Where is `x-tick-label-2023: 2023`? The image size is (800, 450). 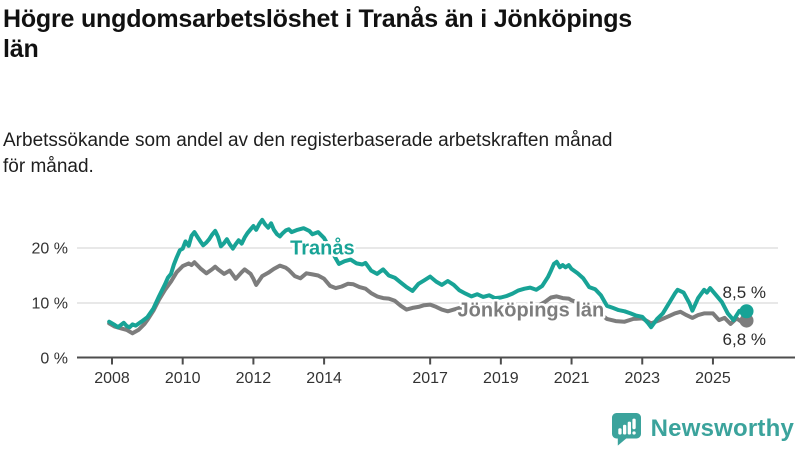
x-tick-label-2023: 2023 is located at coordinates (642, 378).